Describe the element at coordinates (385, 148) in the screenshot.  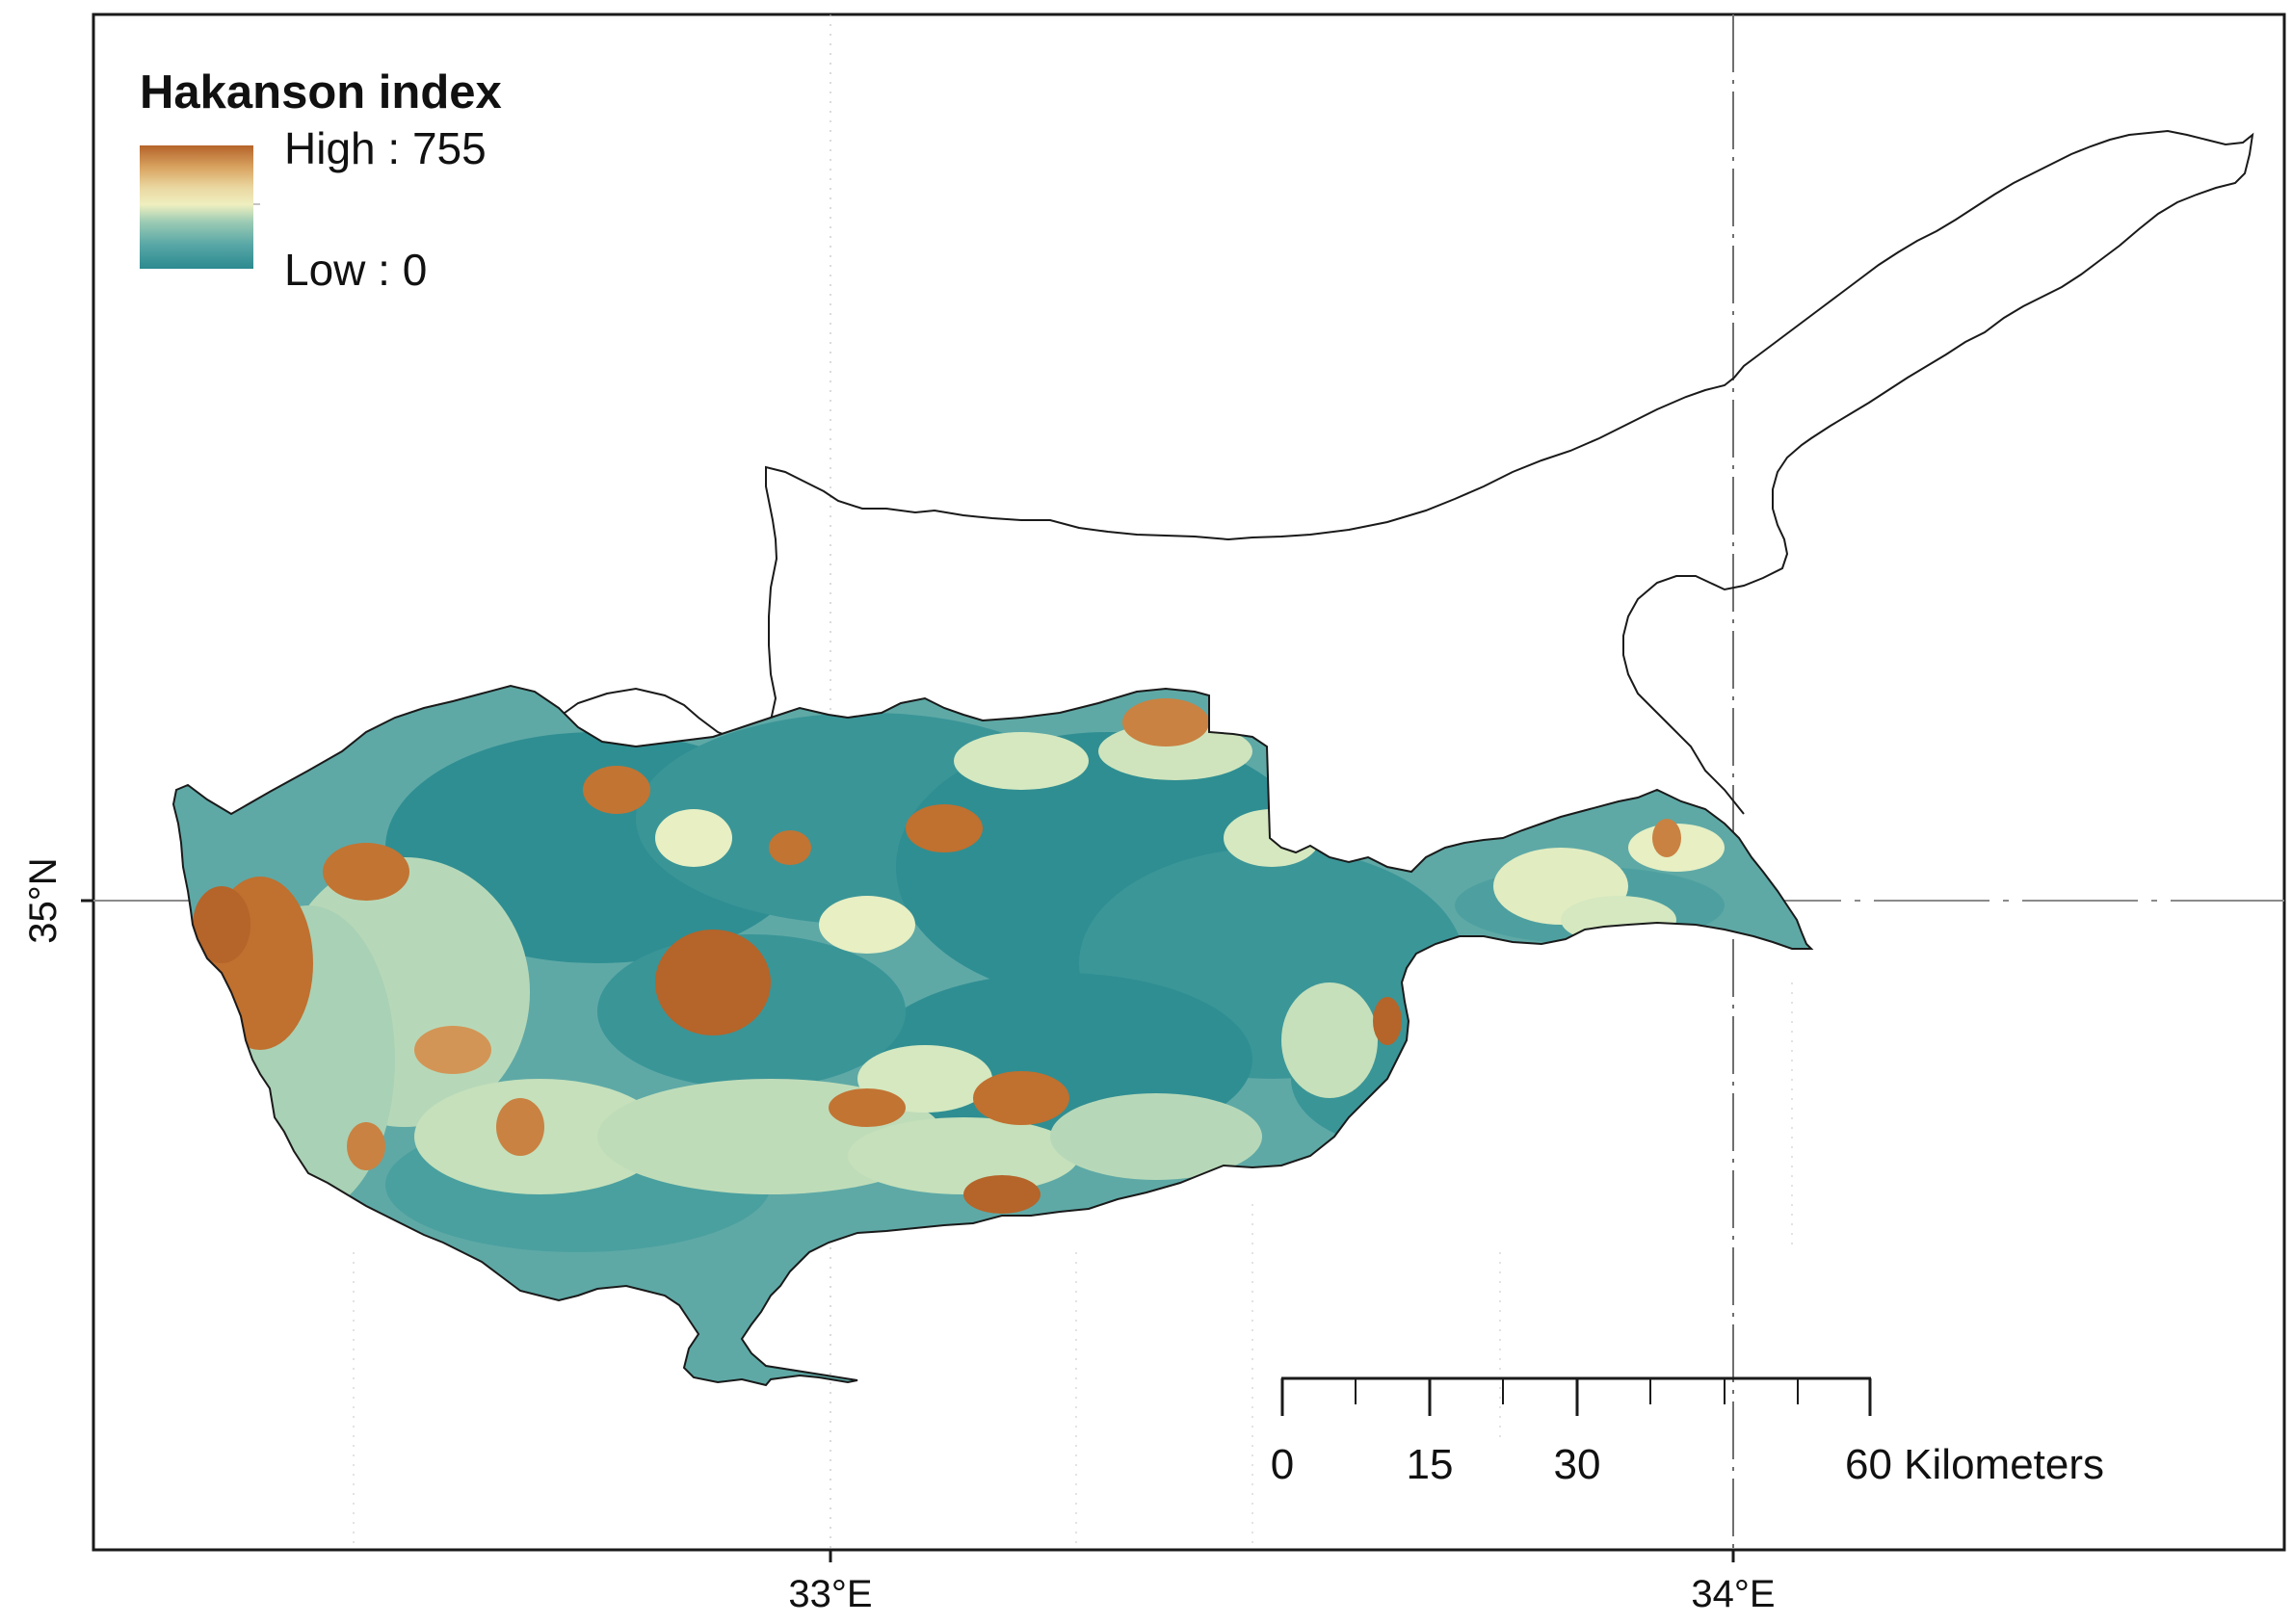
I see `legend-high-label: High : 755` at that location.